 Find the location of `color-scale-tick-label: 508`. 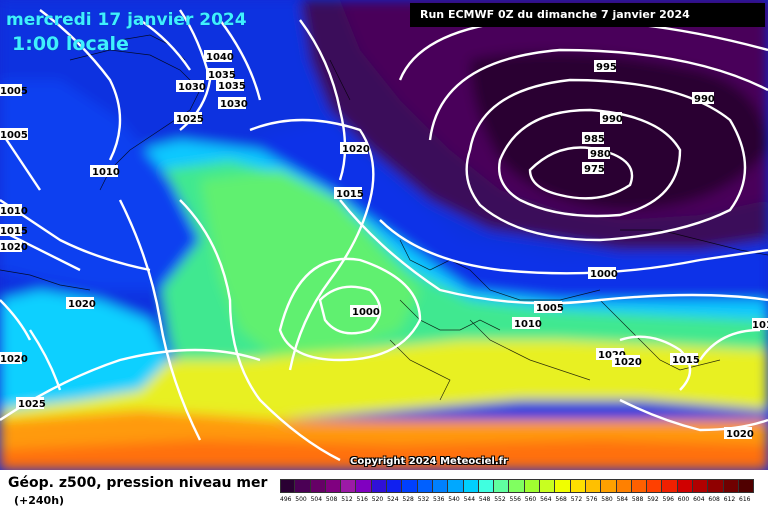

color-scale-tick-label: 508 is located at coordinates (331, 499).